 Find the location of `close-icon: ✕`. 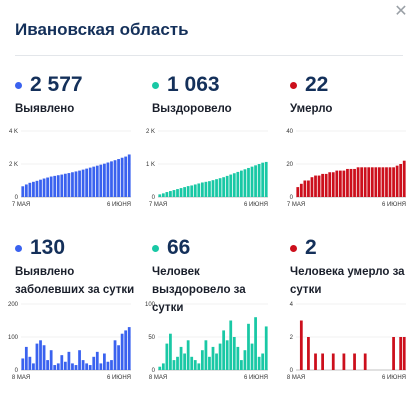

close-icon: ✕ is located at coordinates (401, 11).